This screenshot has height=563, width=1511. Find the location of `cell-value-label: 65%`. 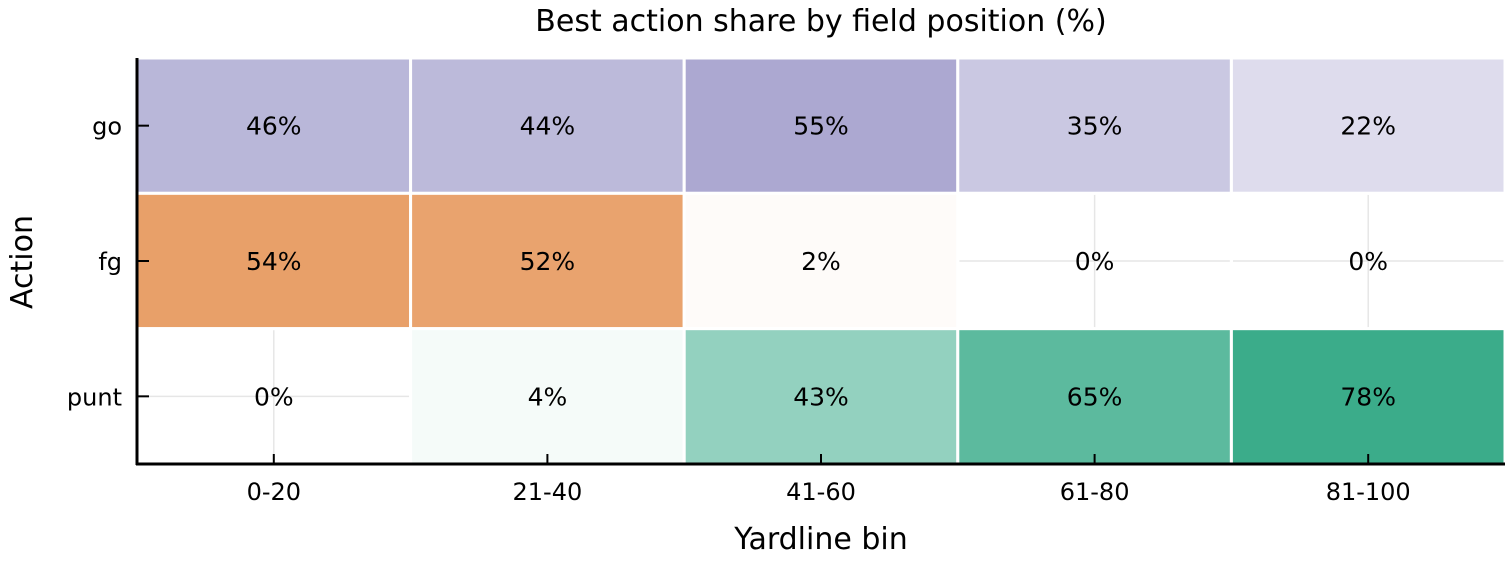

cell-value-label: 65% is located at coordinates (1095, 396).